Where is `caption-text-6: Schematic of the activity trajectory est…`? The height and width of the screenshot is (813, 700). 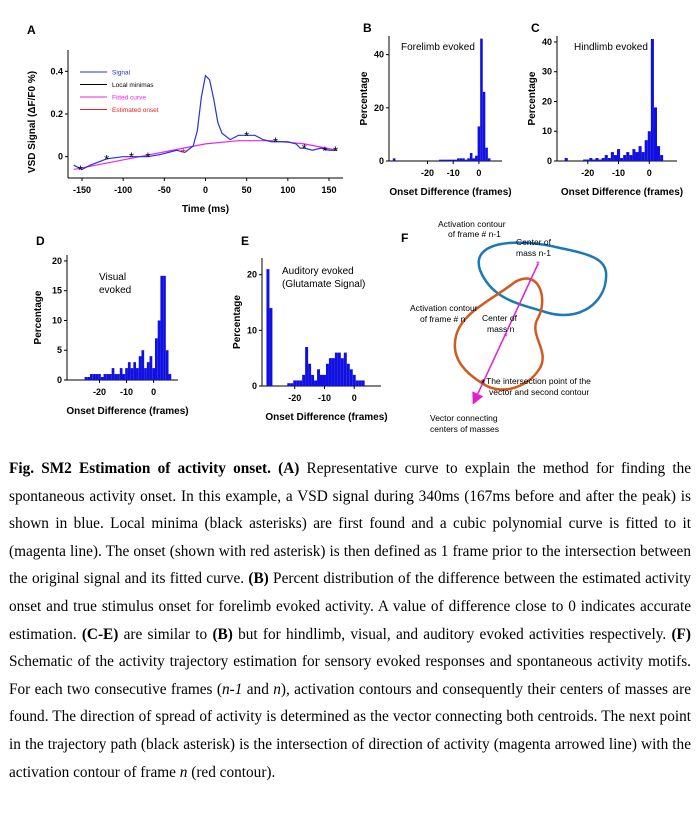 caption-text-6: Schematic of the activity trajectory est… is located at coordinates (350, 675).